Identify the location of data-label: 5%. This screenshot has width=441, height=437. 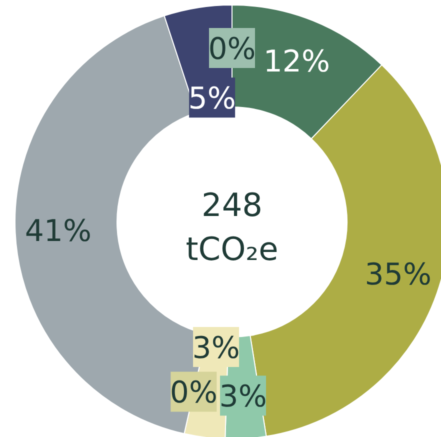
(212, 98).